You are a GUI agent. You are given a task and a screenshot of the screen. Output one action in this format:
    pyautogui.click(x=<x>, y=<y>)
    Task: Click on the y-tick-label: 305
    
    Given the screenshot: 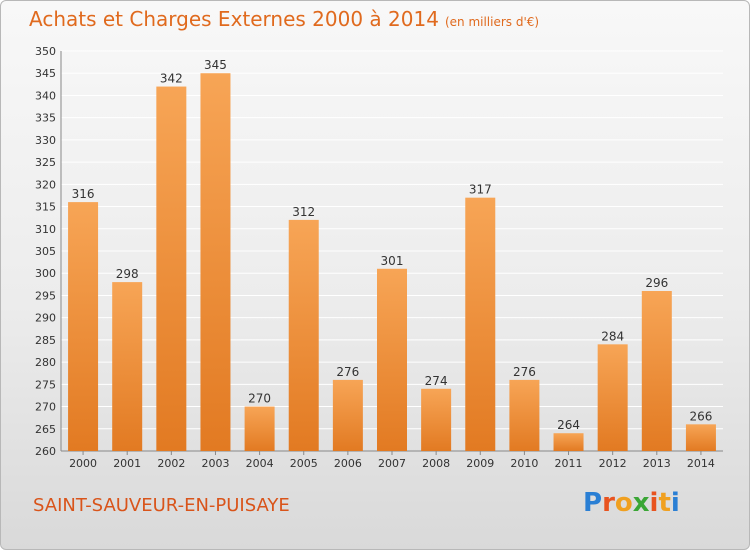 What is the action you would take?
    pyautogui.click(x=45, y=251)
    